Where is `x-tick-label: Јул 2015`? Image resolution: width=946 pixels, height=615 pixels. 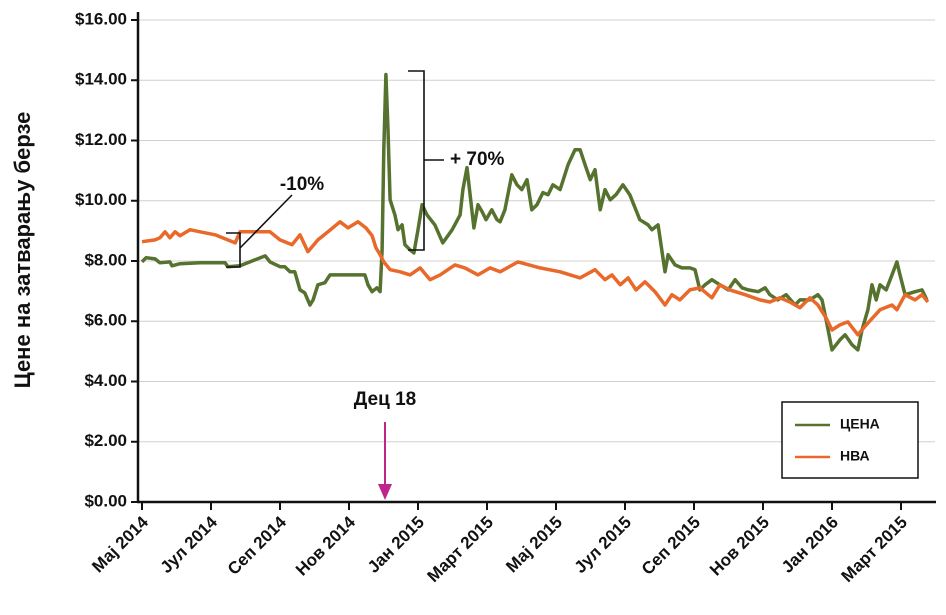 x-tick-label: Јул 2015 is located at coordinates (603, 545).